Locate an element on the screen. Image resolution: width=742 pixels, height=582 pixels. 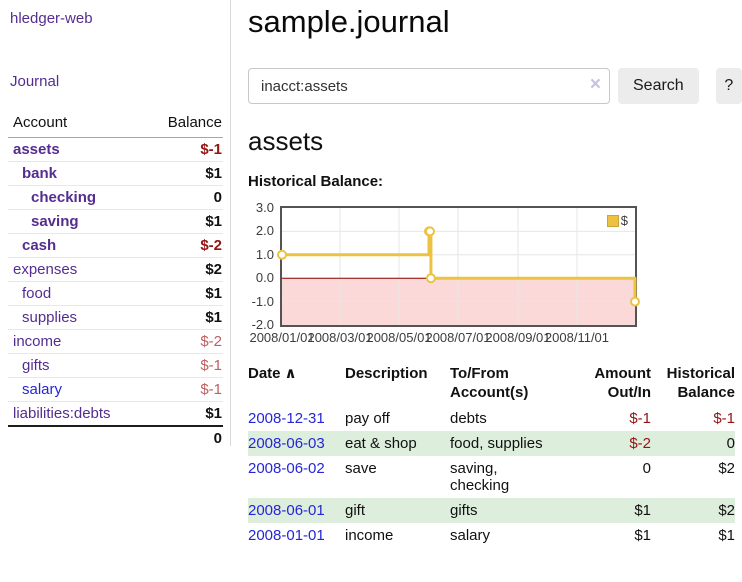
help-button: ? is located at coordinates (728, 86).